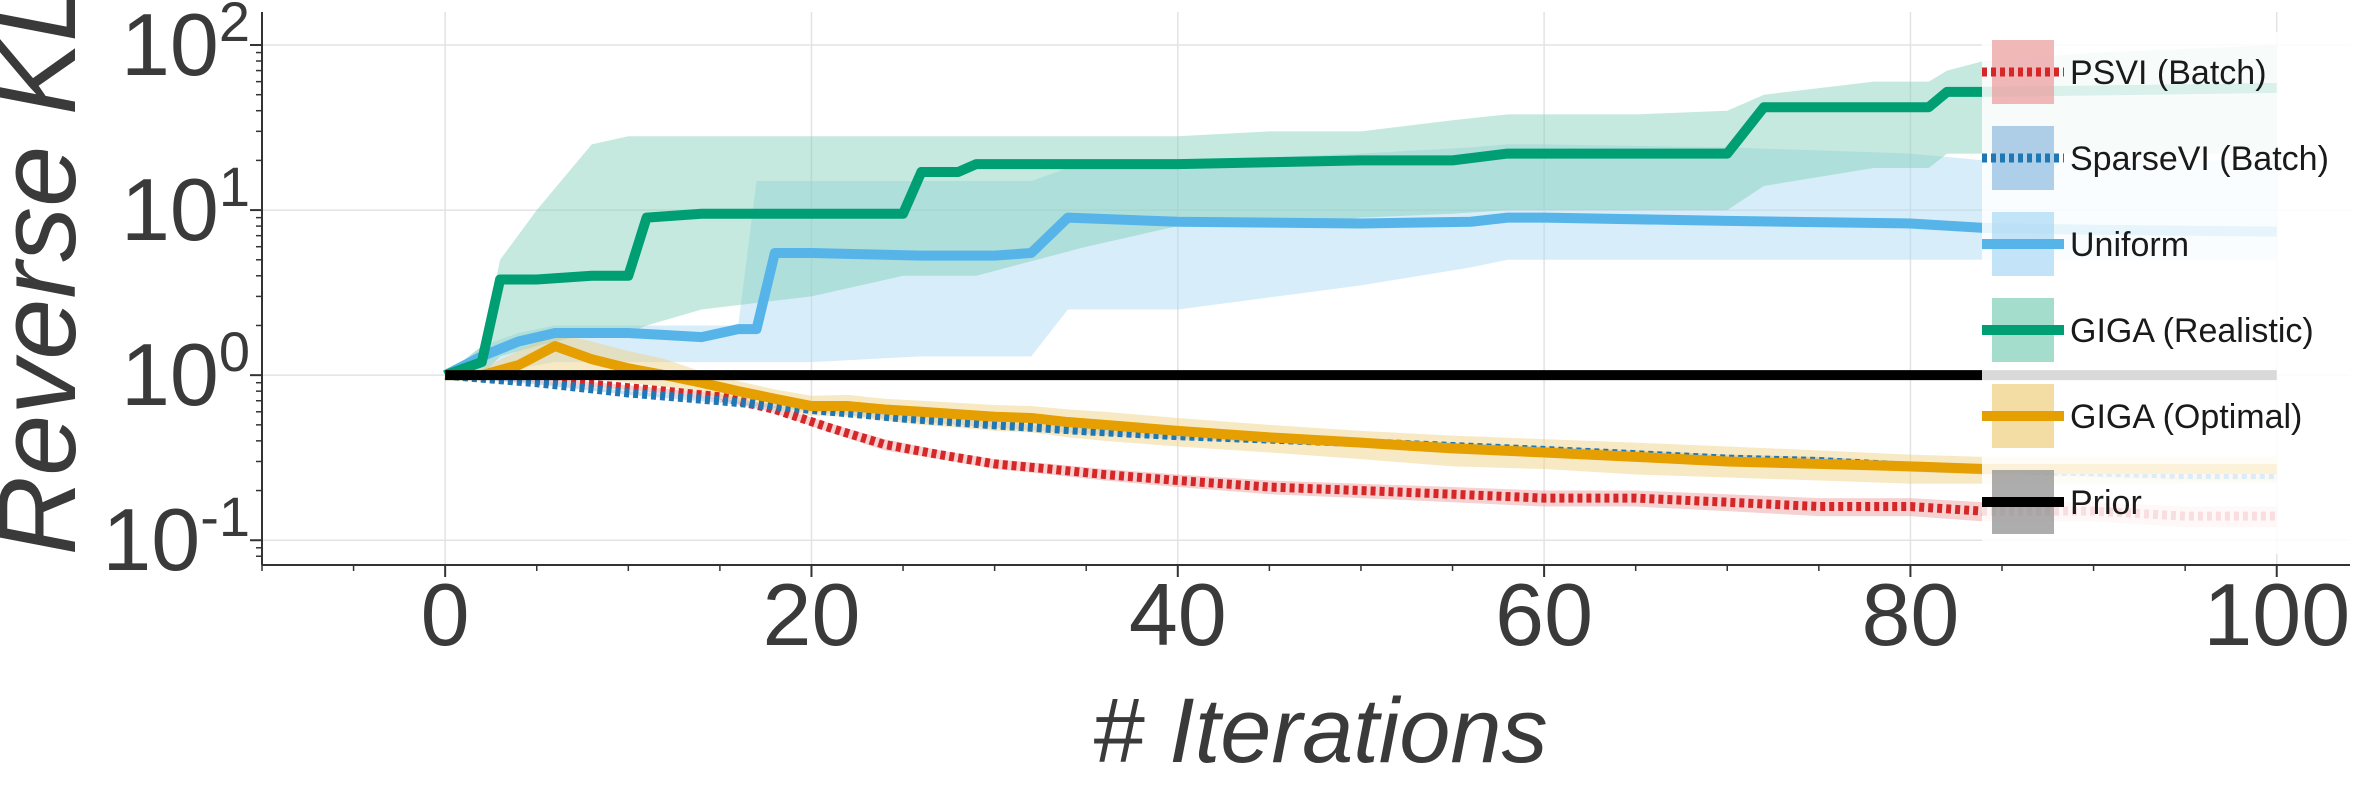 This screenshot has width=2380, height=792. I want to click on y-tick-label: 102, so click(185, 47).